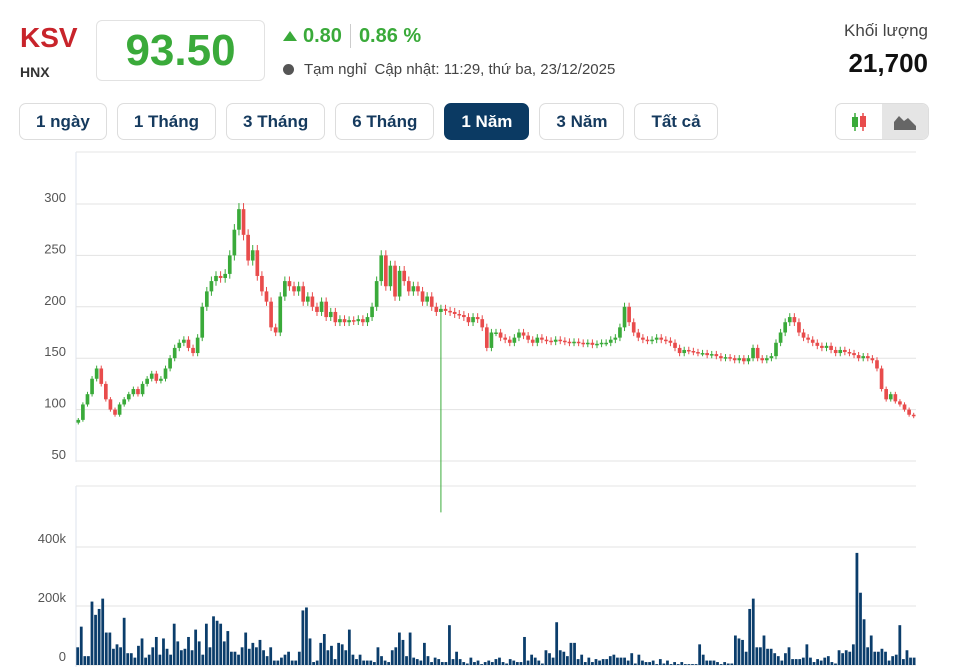 This screenshot has height=670, width=953. What do you see at coordinates (905, 121) in the screenshot?
I see `area-chart-button` at bounding box center [905, 121].